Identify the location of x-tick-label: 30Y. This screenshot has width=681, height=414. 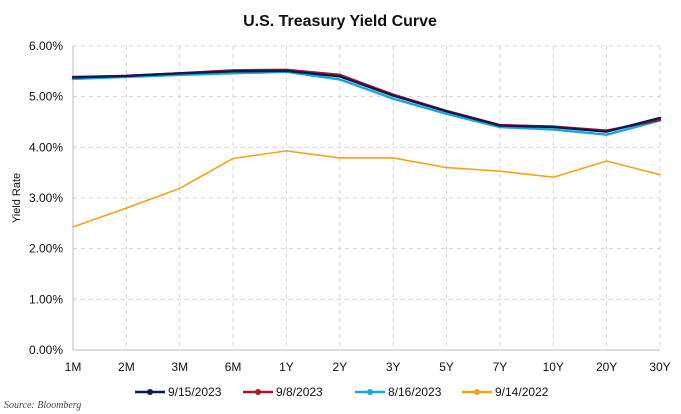
(659, 367).